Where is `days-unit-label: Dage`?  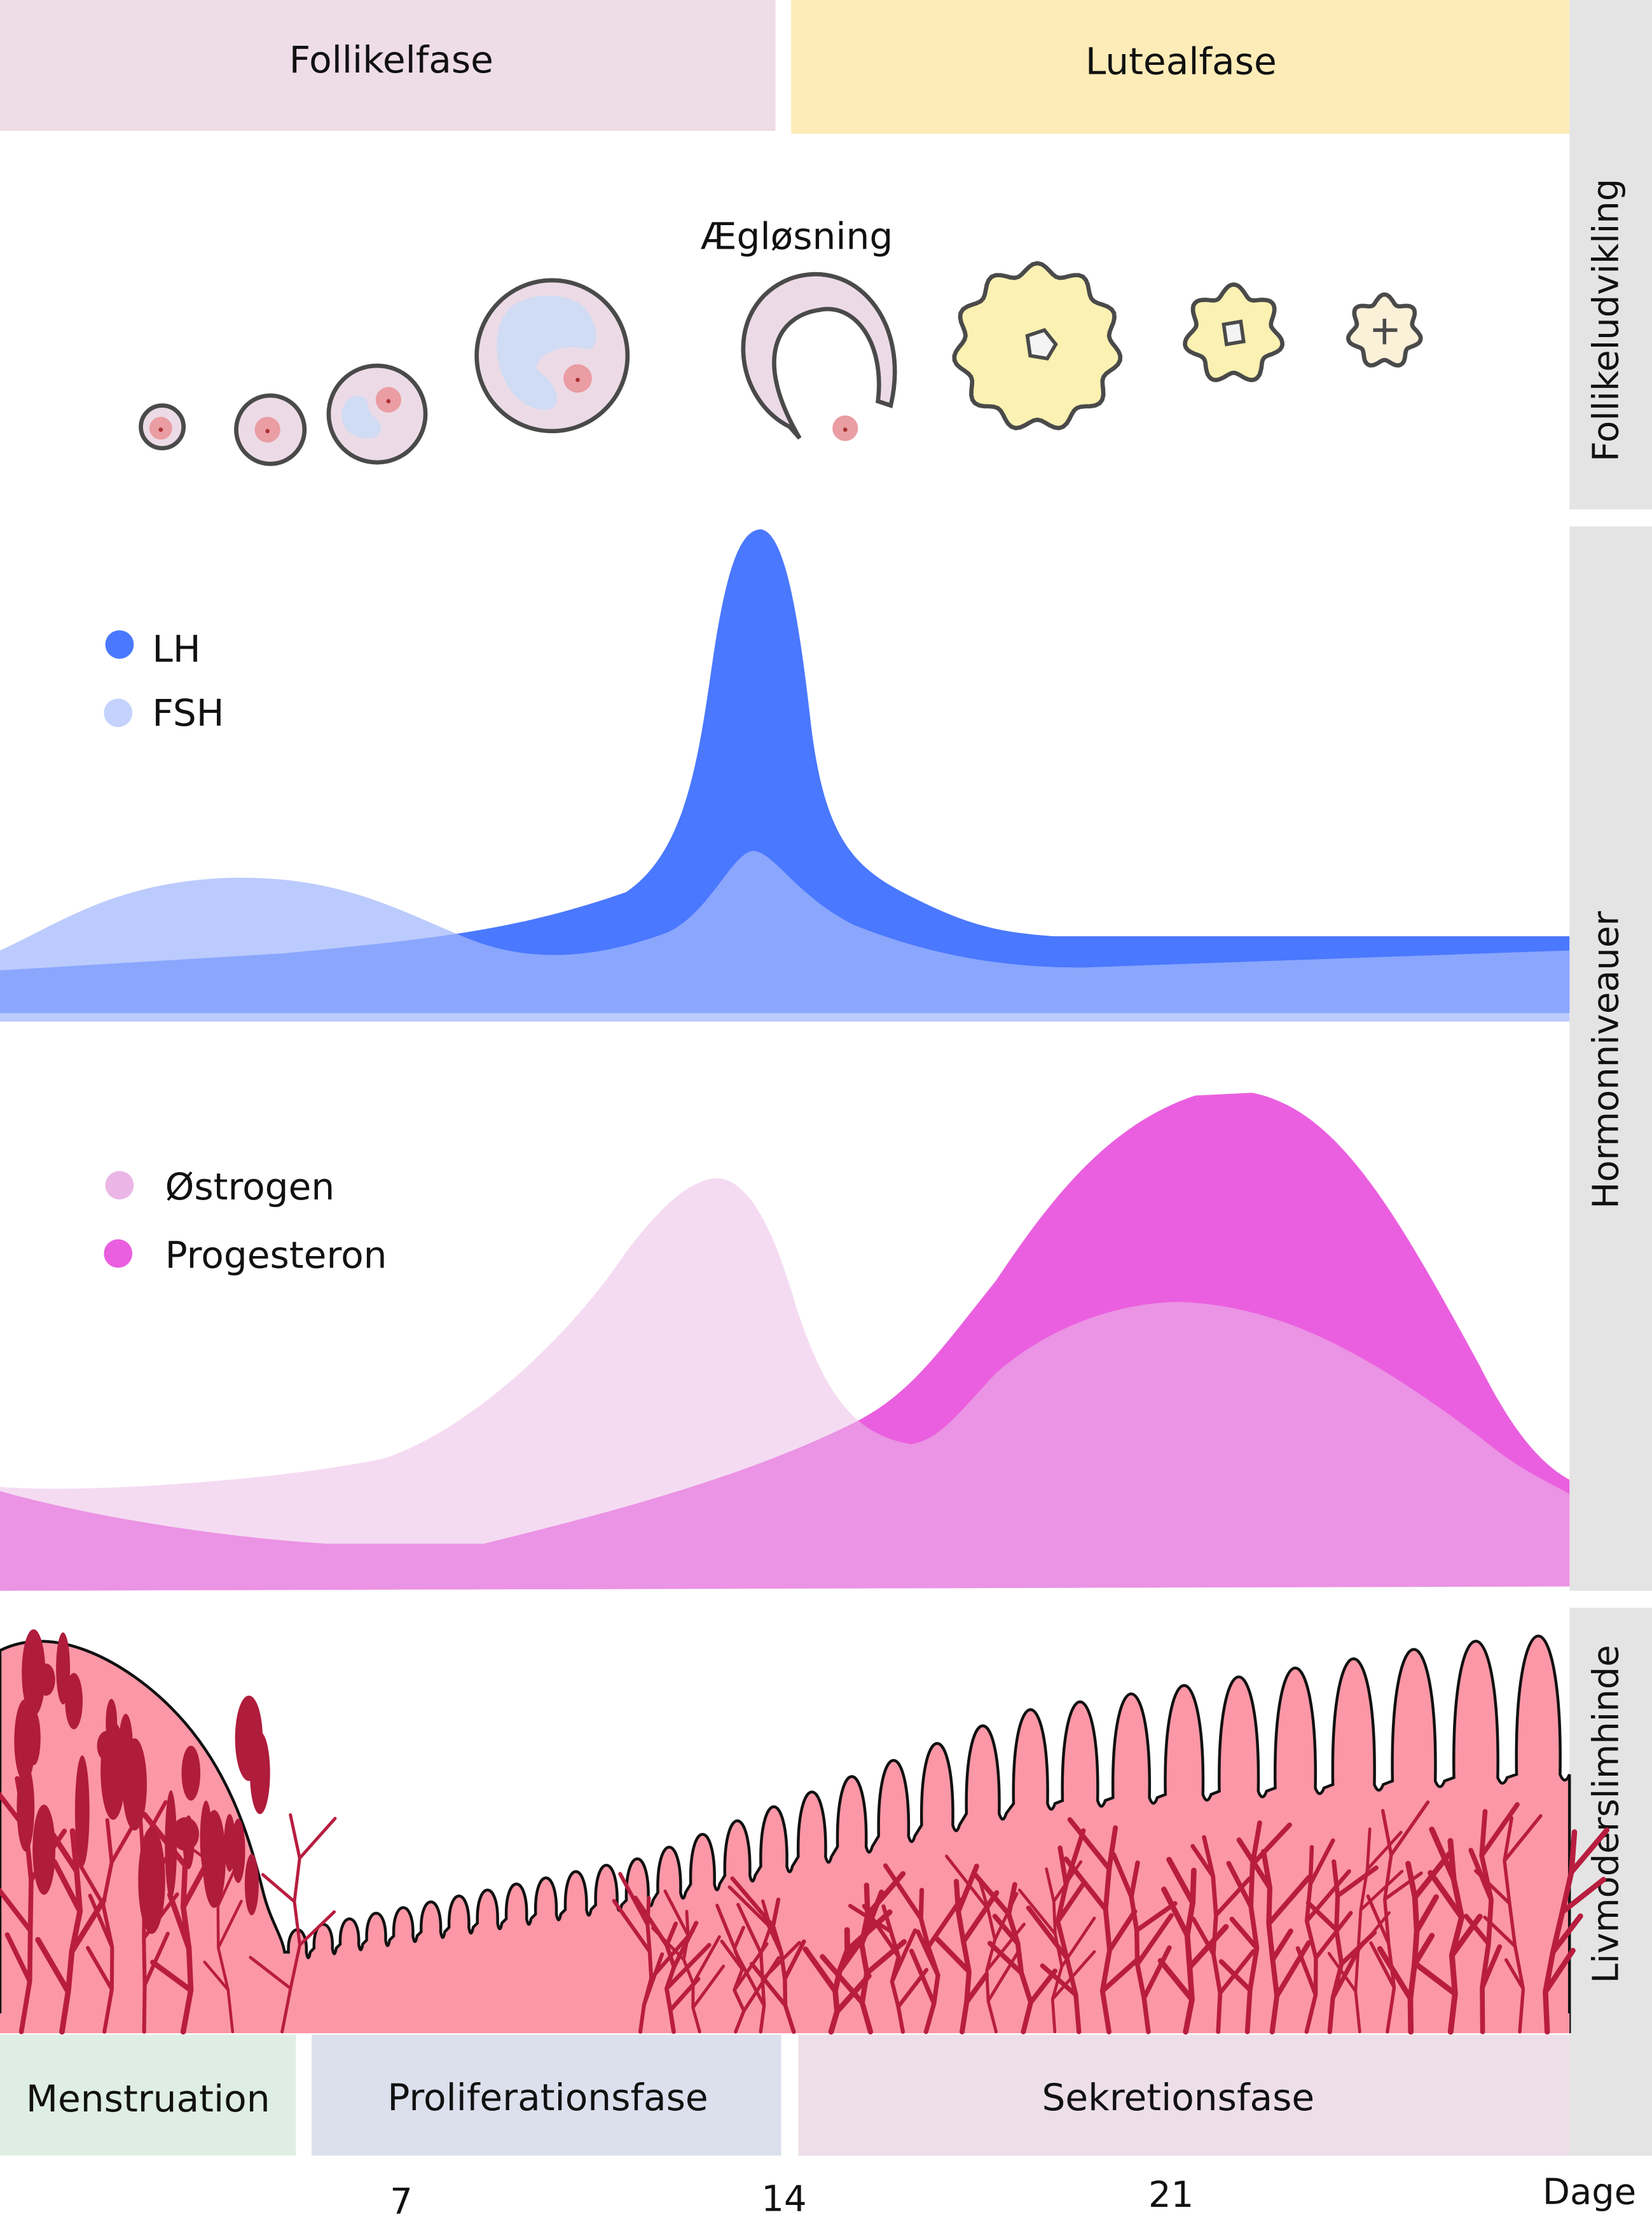 days-unit-label: Dage is located at coordinates (1590, 2192).